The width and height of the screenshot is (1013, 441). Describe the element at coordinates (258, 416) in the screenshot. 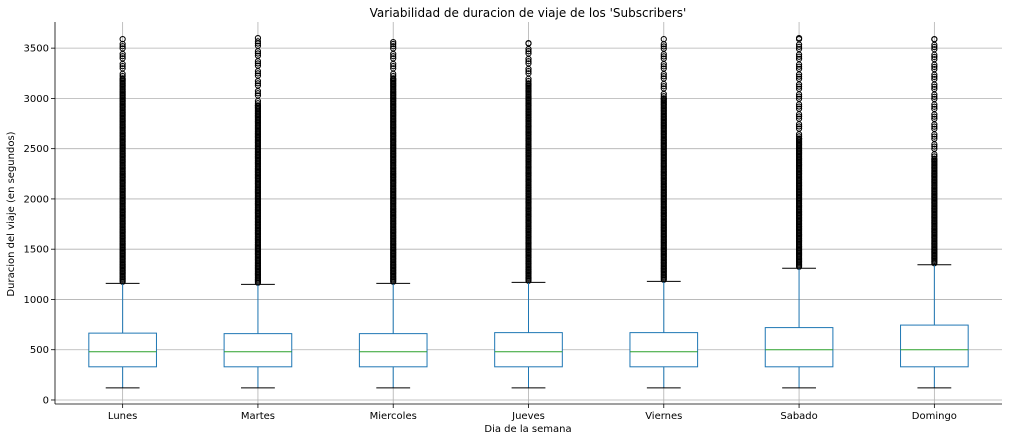

I see `x-tick-label: Martes` at that location.